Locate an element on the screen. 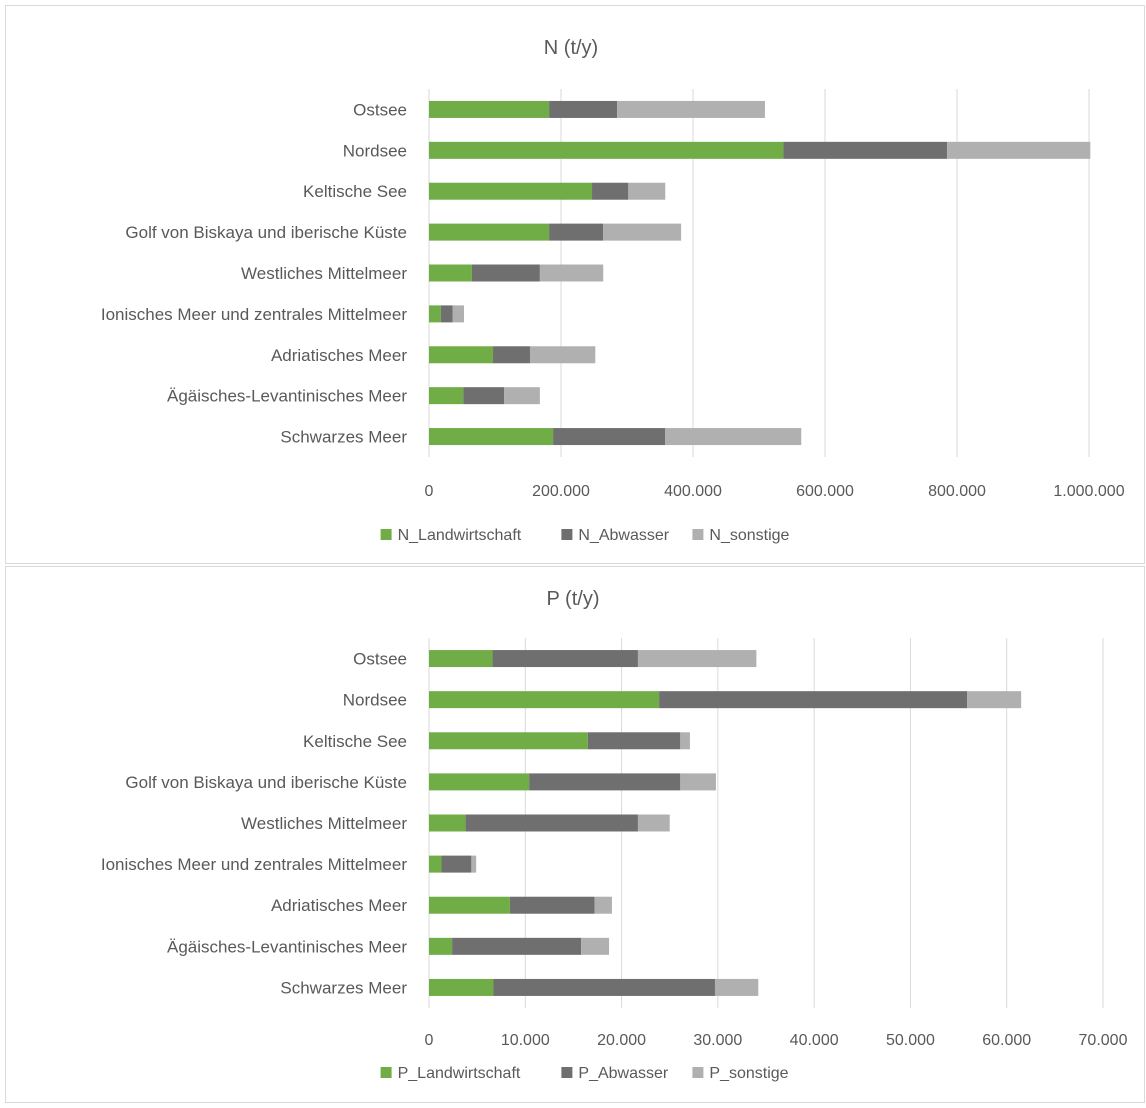 The image size is (1146, 1108). chart-0-title: N (t/y) is located at coordinates (571, 48).